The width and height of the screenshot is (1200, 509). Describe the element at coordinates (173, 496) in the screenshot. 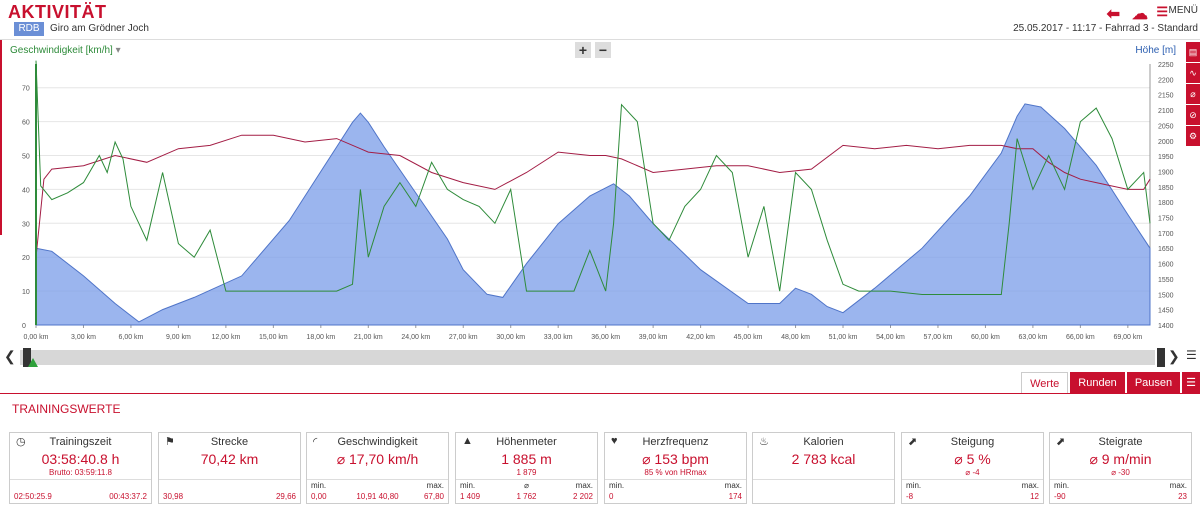

I see `card-min-value: 30,98` at that location.